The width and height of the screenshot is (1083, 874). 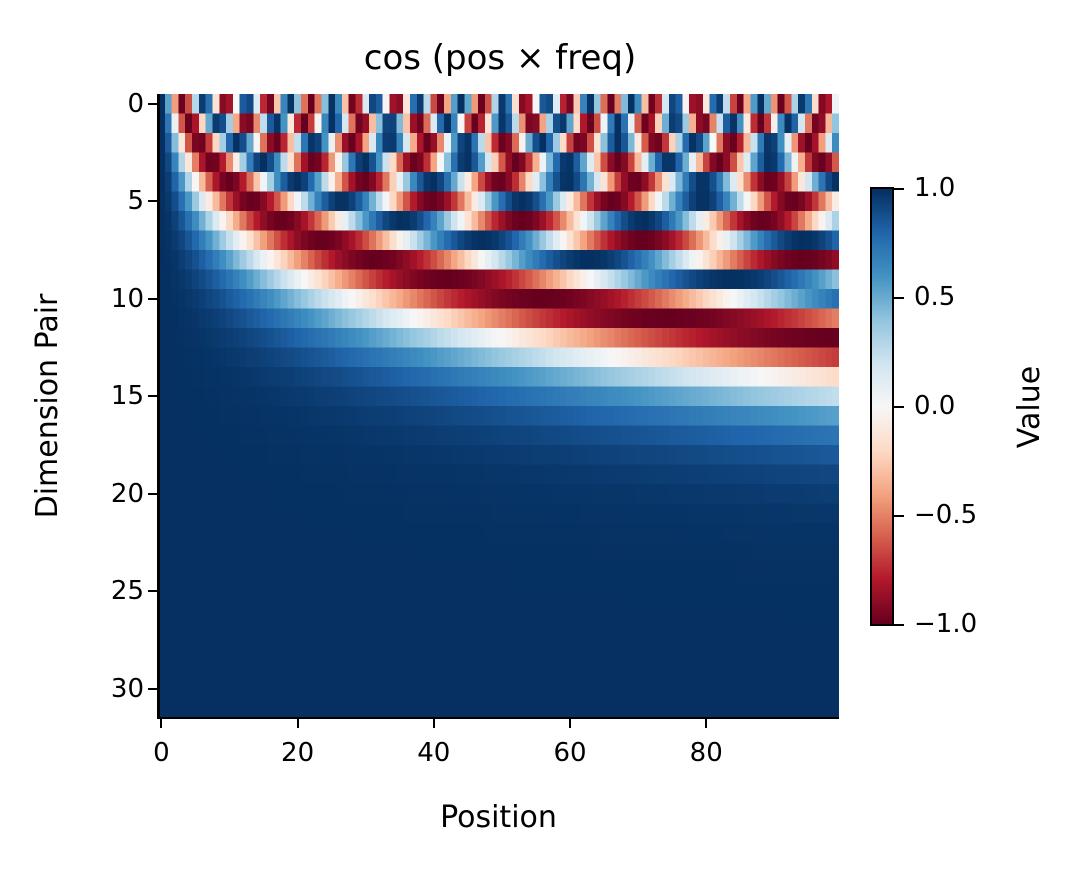 I want to click on colorbar-tick-label: −0.5, so click(x=946, y=514).